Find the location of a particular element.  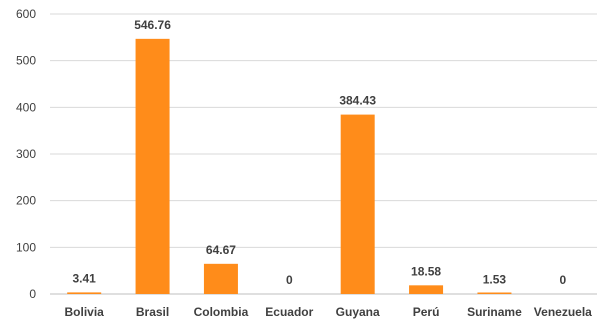

category-label-suriname: Suriname is located at coordinates (494, 312).